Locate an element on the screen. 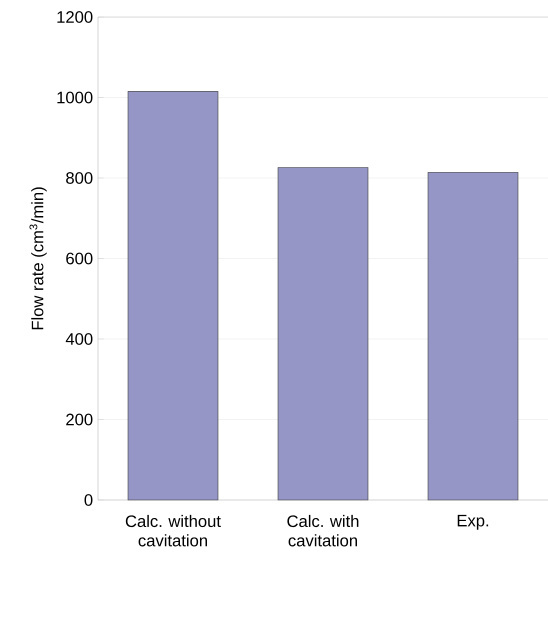 This screenshot has height=618, width=548. y-tick-label: 200 is located at coordinates (79, 420).